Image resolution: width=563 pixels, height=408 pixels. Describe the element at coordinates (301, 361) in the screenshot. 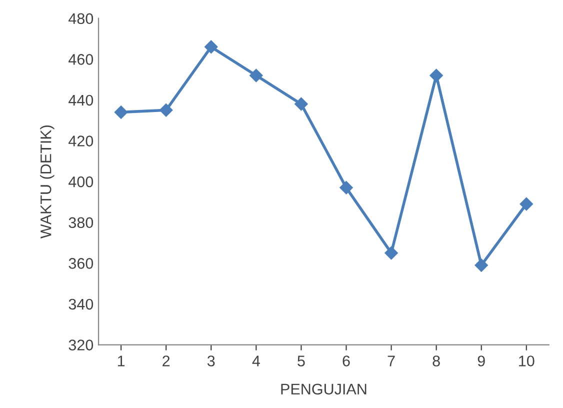

I see `x-tick-label: 5` at that location.